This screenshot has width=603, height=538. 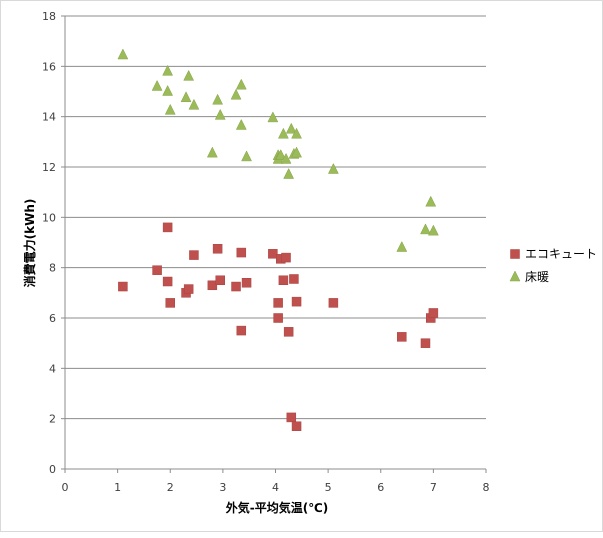 I want to click on y-axis-title: 消費電力(kWh), so click(x=29, y=243).